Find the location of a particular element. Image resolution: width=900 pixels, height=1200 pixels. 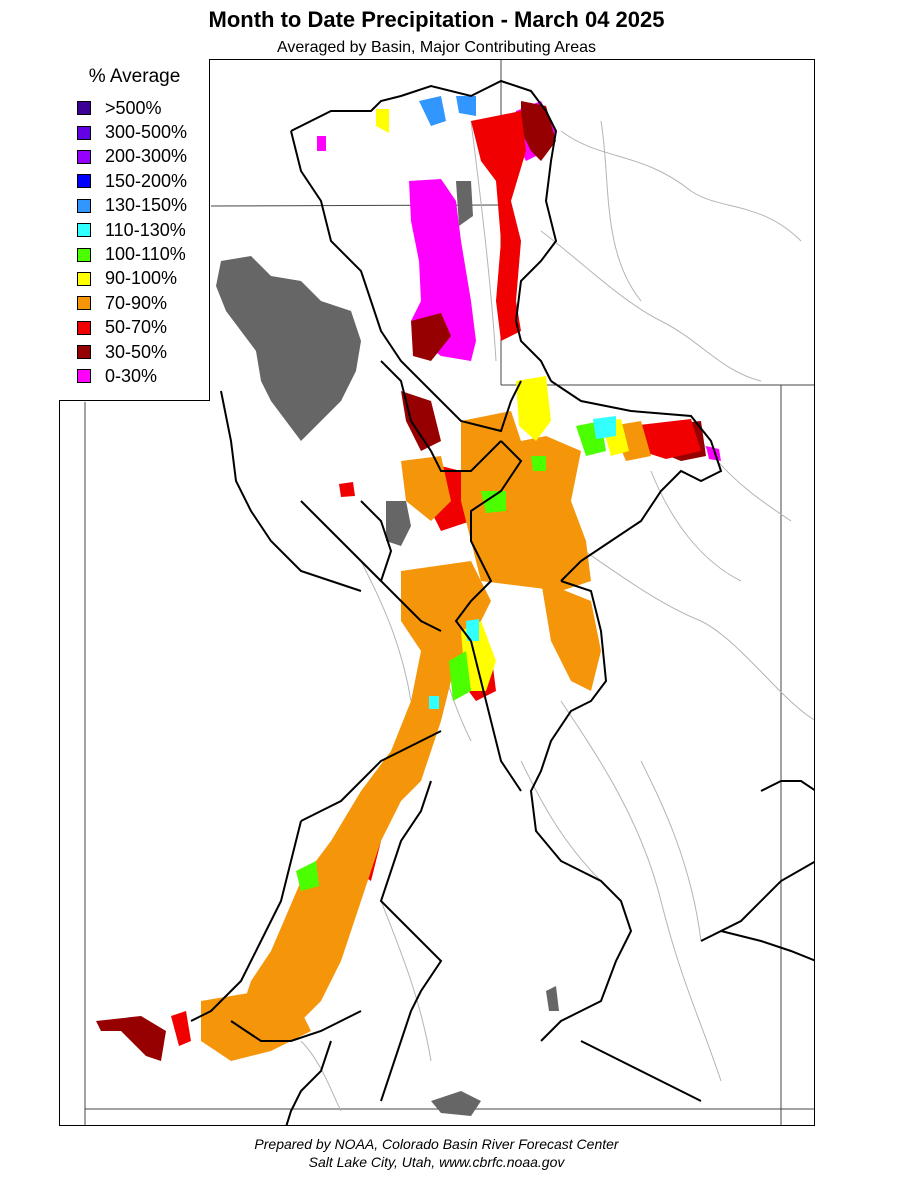

area-110-130-sw is located at coordinates (434, 702).